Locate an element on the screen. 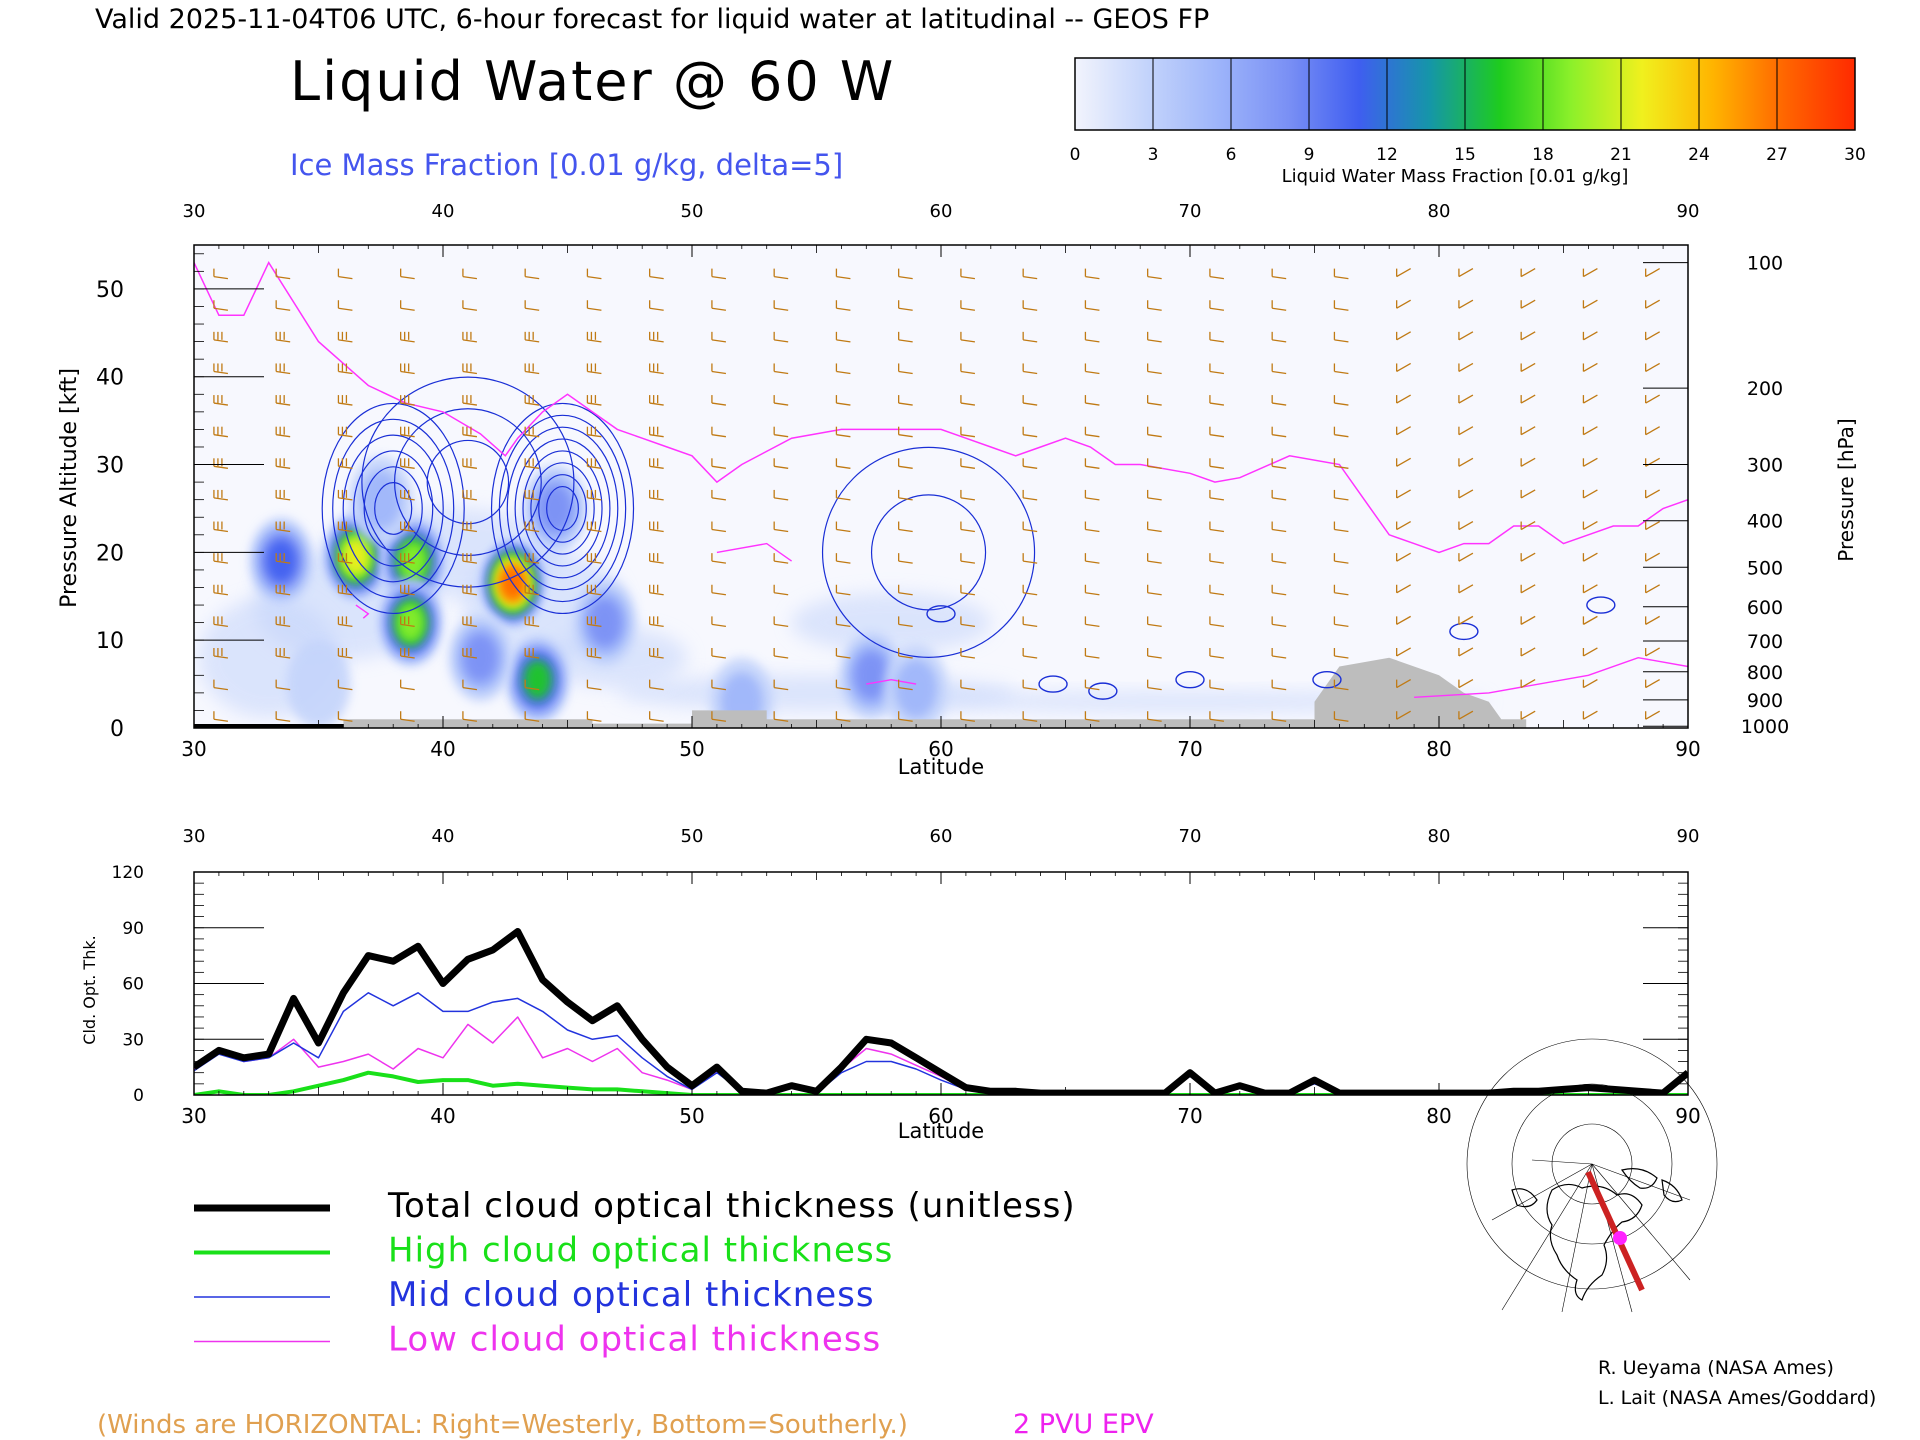 This screenshot has width=1920, height=1440. pressure-tick-label: 100 is located at coordinates (1765, 264).